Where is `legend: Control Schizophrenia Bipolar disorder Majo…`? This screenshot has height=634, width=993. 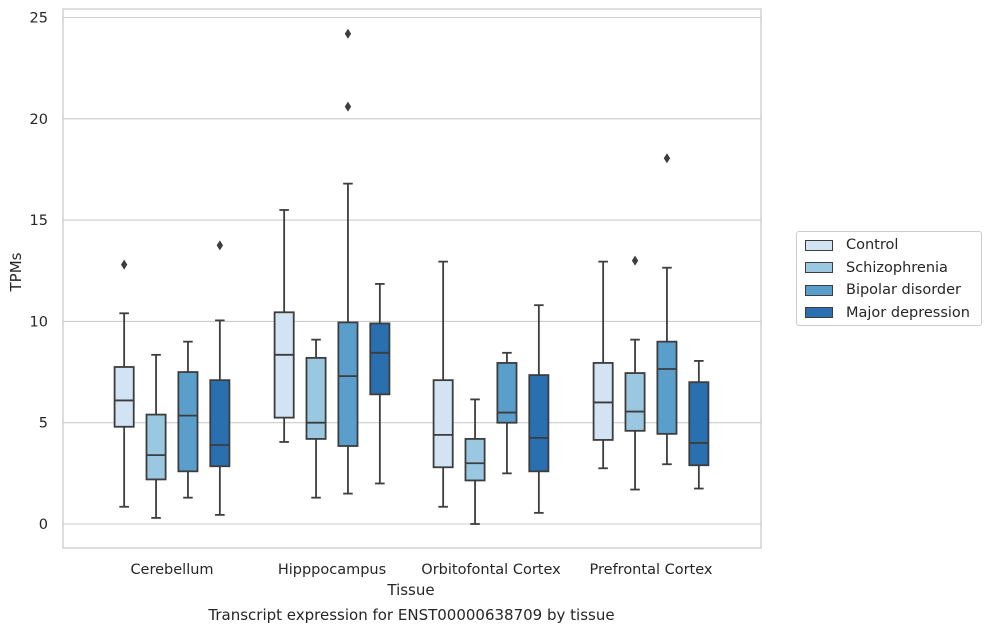
legend: Control Schizophrenia Bipolar disorder Majo… is located at coordinates (889, 278).